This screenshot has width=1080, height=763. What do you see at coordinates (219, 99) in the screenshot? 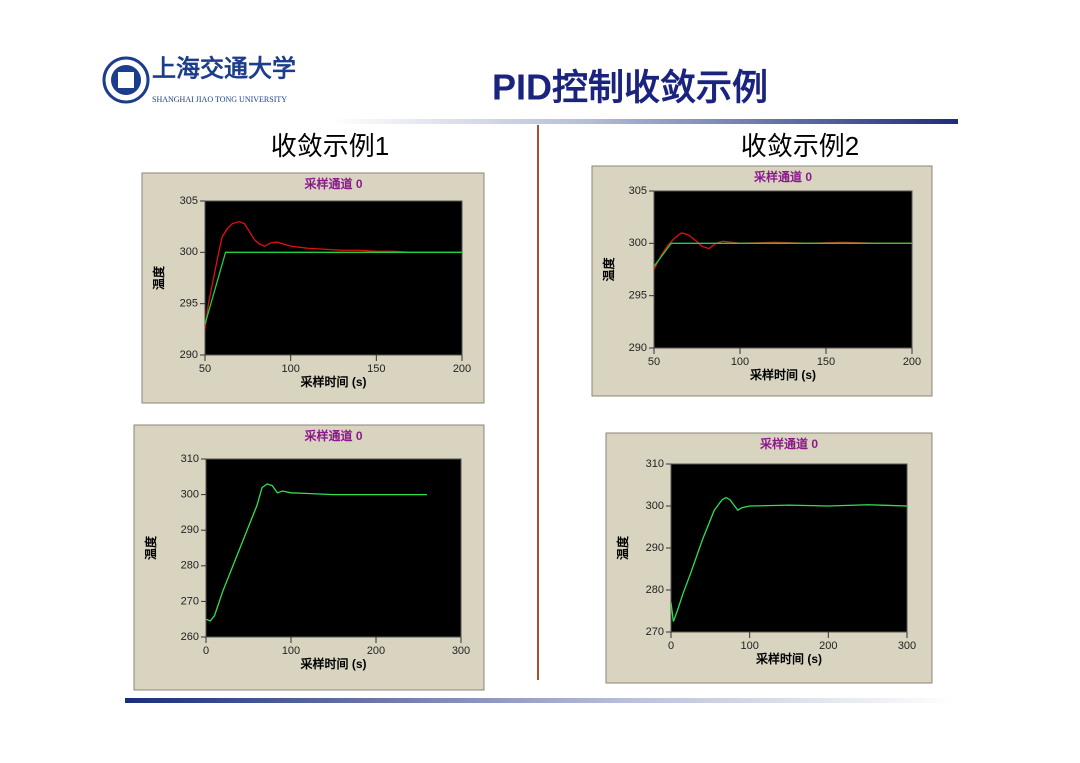
I see `logo-subtext: SHANGHAI JIAO TONG UNIVERSITY` at bounding box center [219, 99].